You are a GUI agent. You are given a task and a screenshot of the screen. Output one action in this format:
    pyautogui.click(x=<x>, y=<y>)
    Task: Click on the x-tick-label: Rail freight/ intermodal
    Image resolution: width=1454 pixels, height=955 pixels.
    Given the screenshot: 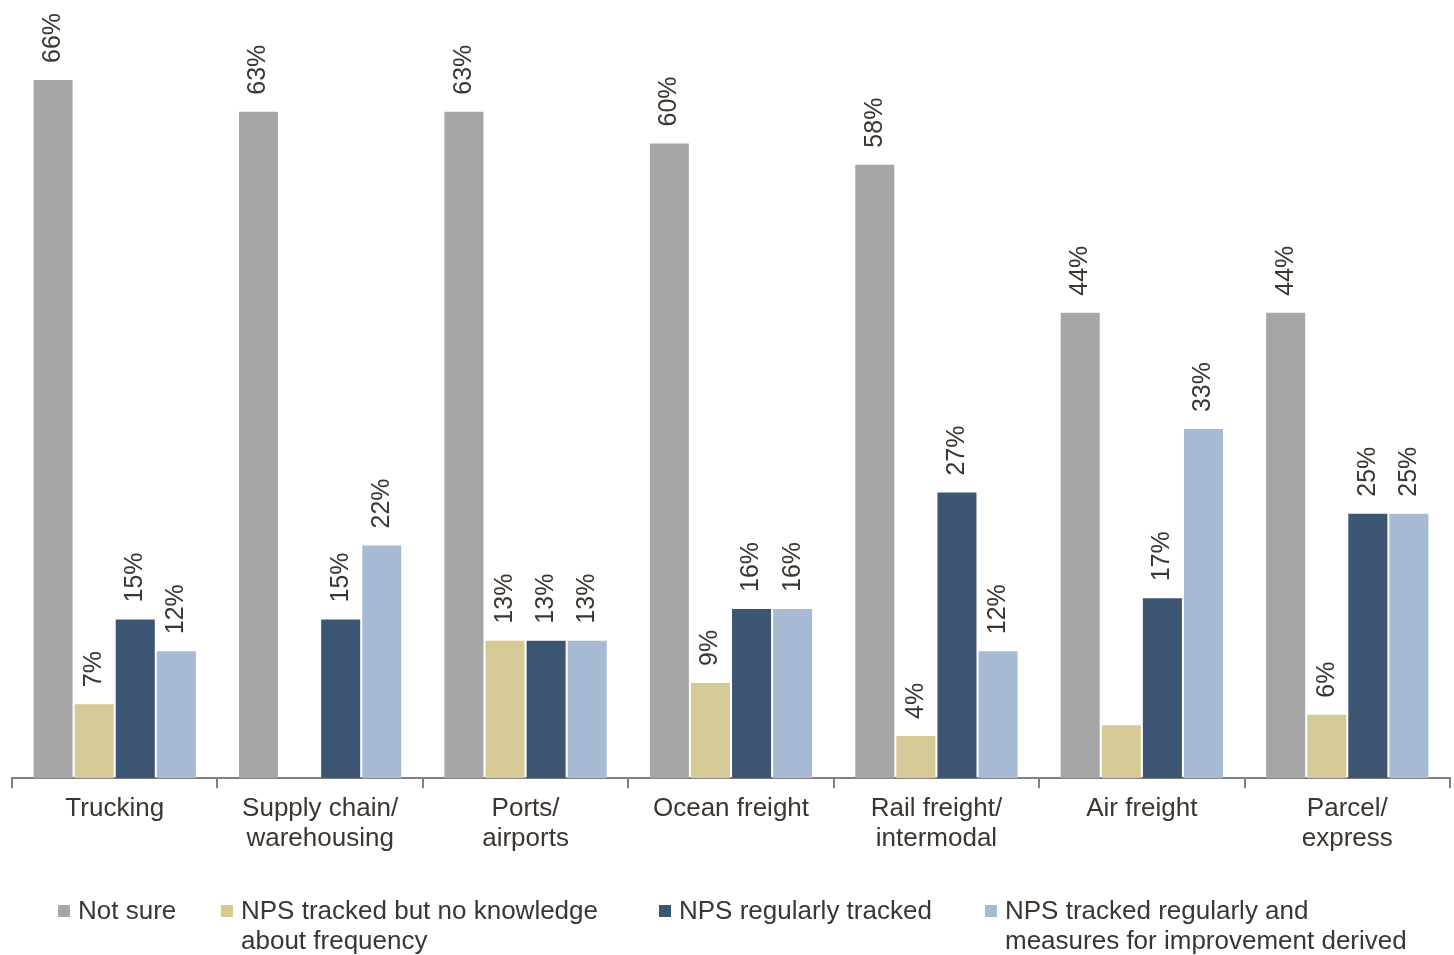 What is the action you would take?
    pyautogui.click(x=936, y=822)
    